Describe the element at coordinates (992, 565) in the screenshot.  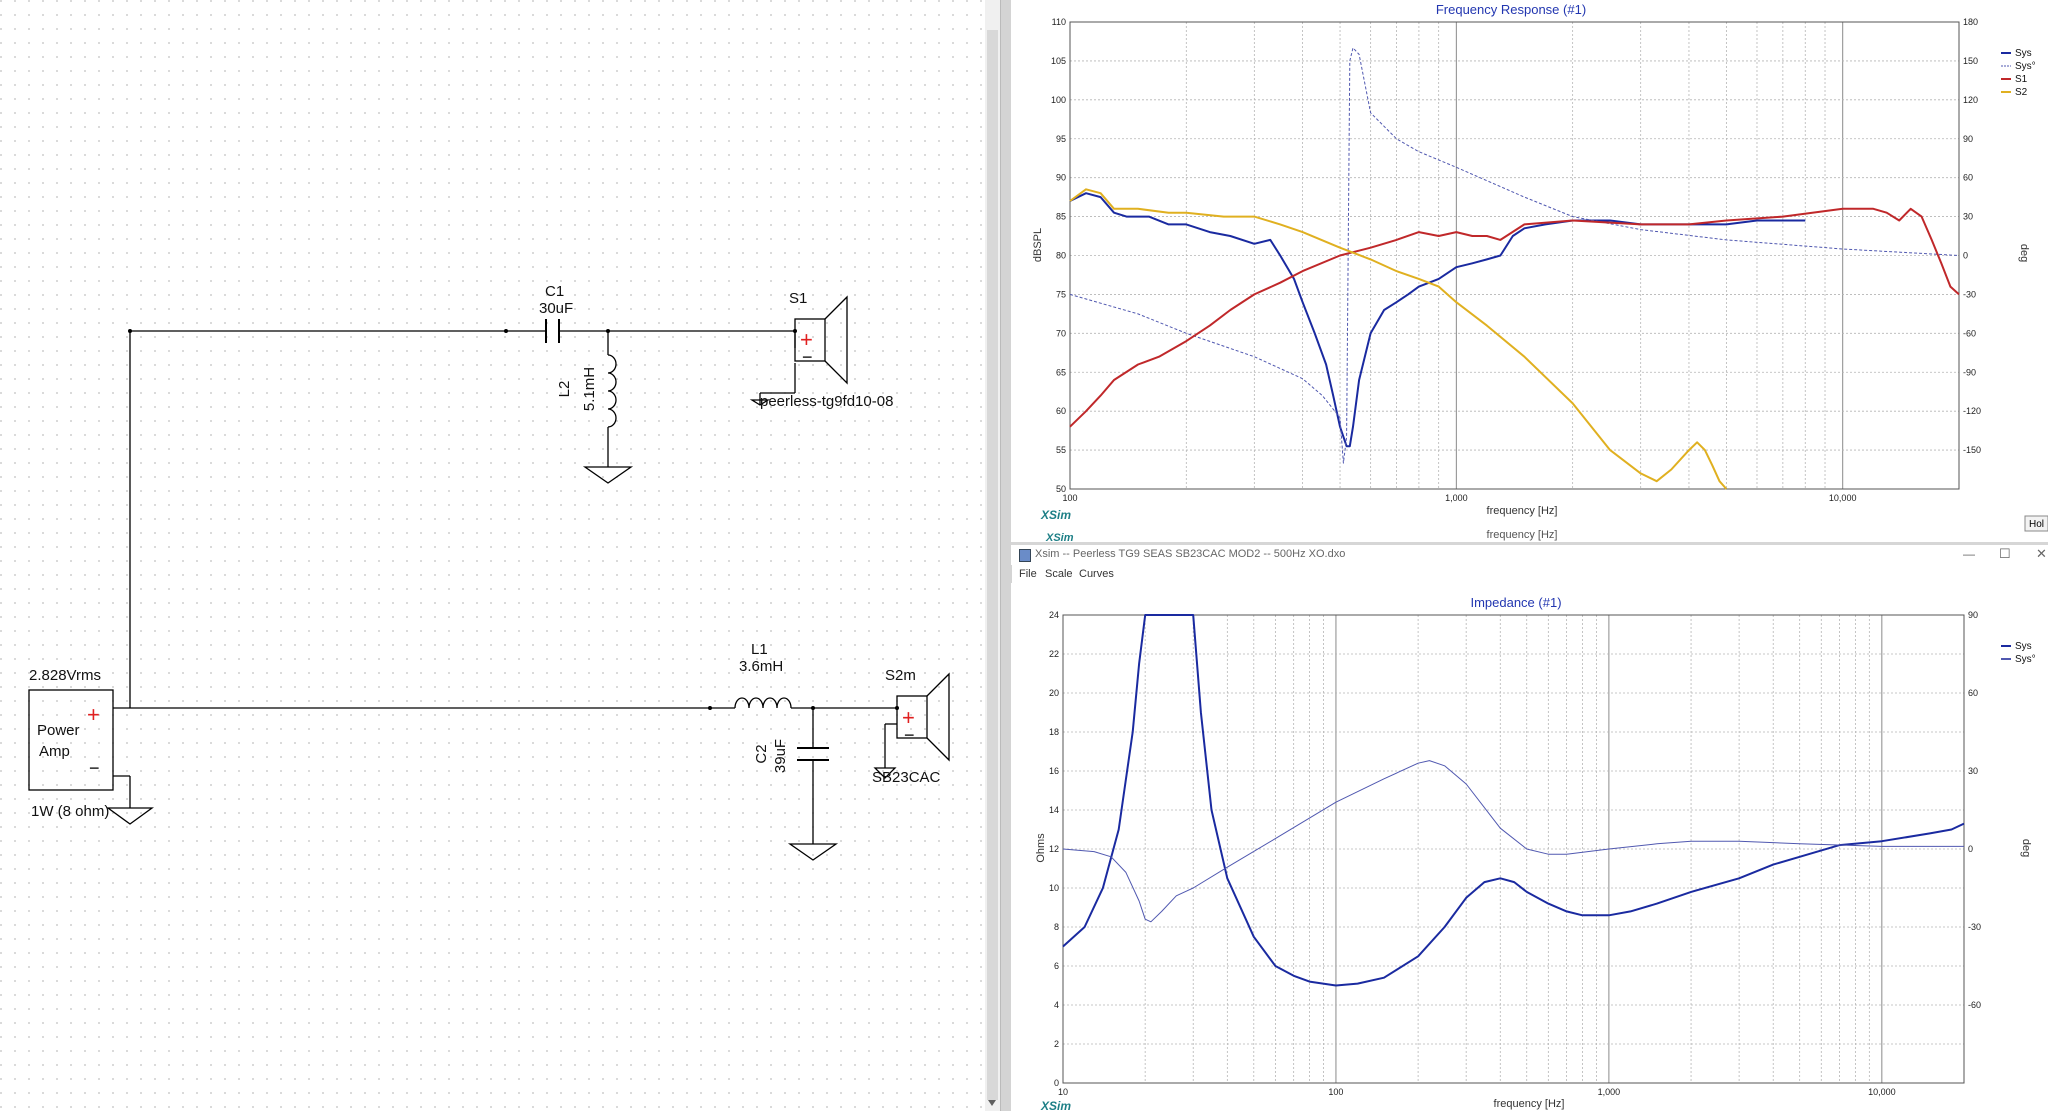
I see `scrollbar-thumb` at that location.